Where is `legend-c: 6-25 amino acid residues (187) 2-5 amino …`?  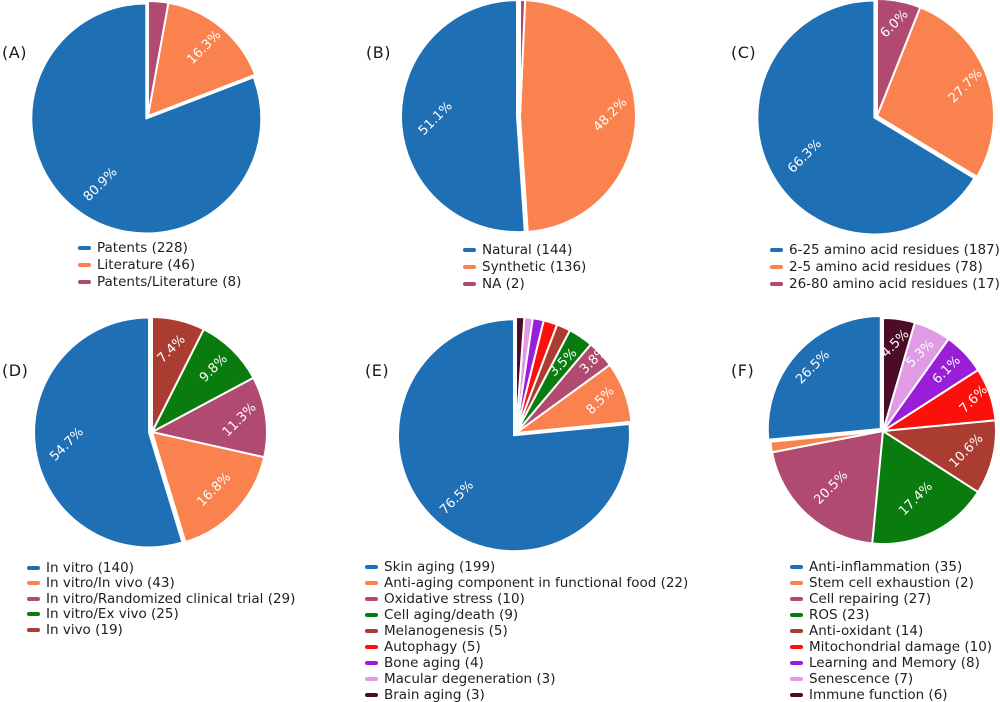 legend-c: 6-25 amino acid residues (187) 2-5 amino … is located at coordinates (885, 267).